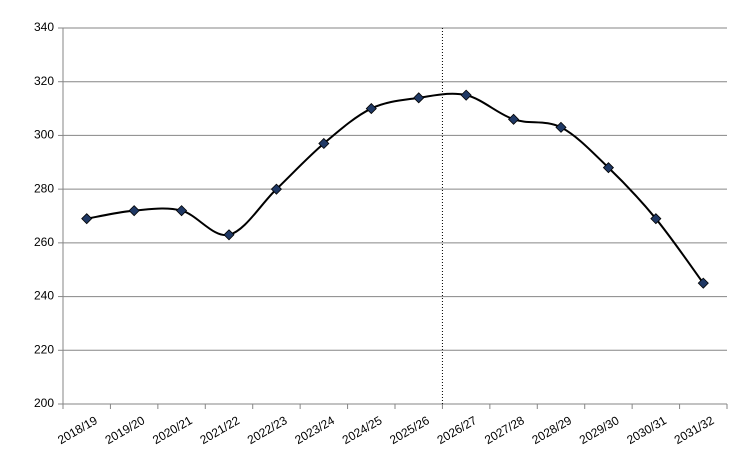 The height and width of the screenshot is (463, 740). What do you see at coordinates (44, 188) in the screenshot?
I see `y-tick-label: 280` at bounding box center [44, 188].